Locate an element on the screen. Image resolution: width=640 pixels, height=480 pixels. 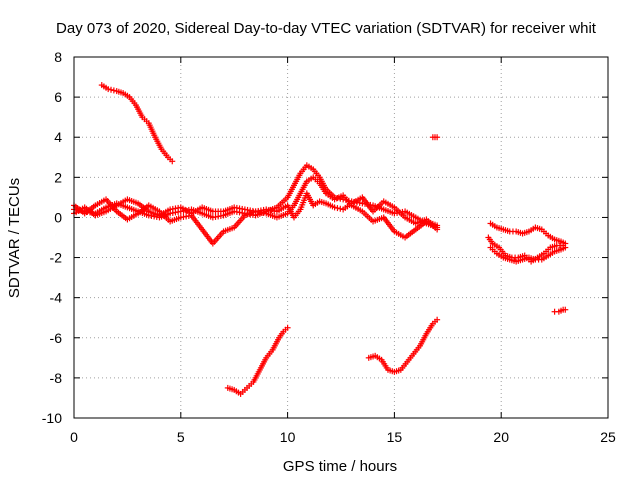
y-tick-label: -4 is located at coordinates (56, 298).